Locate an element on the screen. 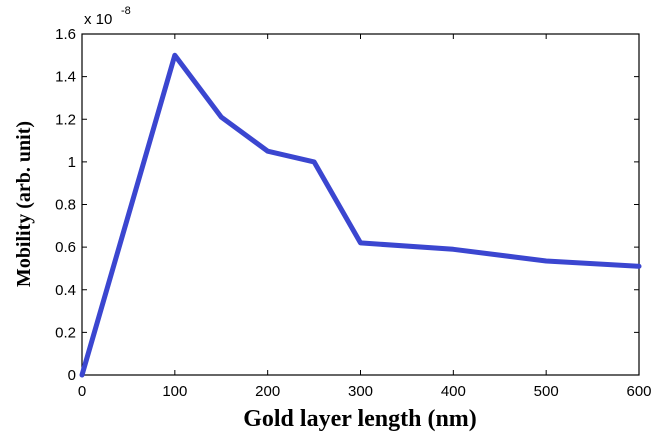 The width and height of the screenshot is (668, 439). y-tick-label: 1 is located at coordinates (72, 162).